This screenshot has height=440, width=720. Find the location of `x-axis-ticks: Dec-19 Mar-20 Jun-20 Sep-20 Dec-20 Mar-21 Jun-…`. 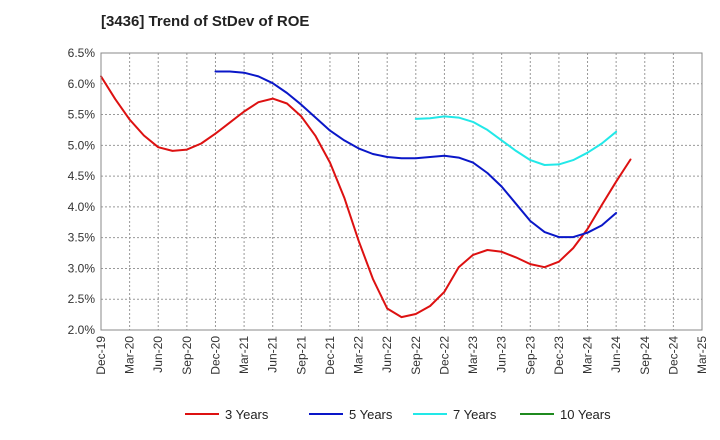

x-axis-ticks: Dec-19 Mar-20 Jun-20 Sep-20 Dec-20 Mar-21 Jun-… is located at coordinates (401, 355).